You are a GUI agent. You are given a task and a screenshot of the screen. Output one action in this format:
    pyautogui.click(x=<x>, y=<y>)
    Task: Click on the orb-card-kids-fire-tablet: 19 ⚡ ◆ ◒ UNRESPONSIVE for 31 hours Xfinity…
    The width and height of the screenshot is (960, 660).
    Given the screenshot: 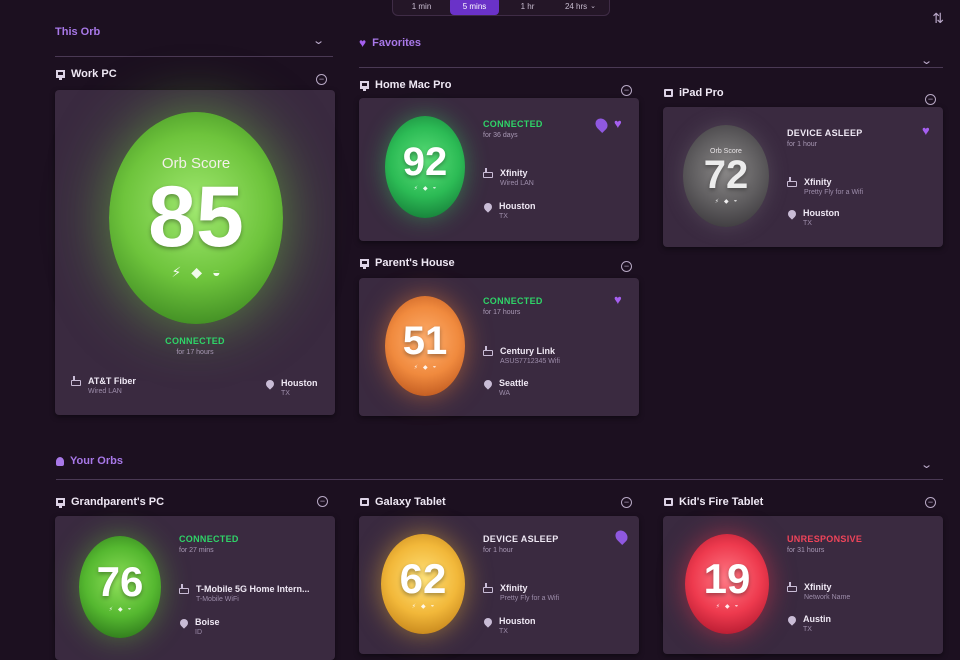 What is the action you would take?
    pyautogui.click(x=803, y=585)
    